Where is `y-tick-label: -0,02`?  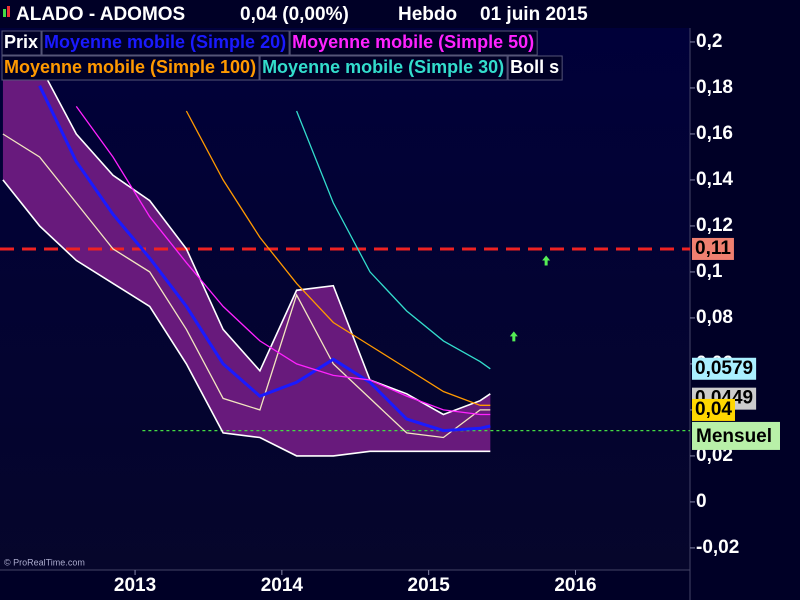
y-tick-label: -0,02 is located at coordinates (717, 547).